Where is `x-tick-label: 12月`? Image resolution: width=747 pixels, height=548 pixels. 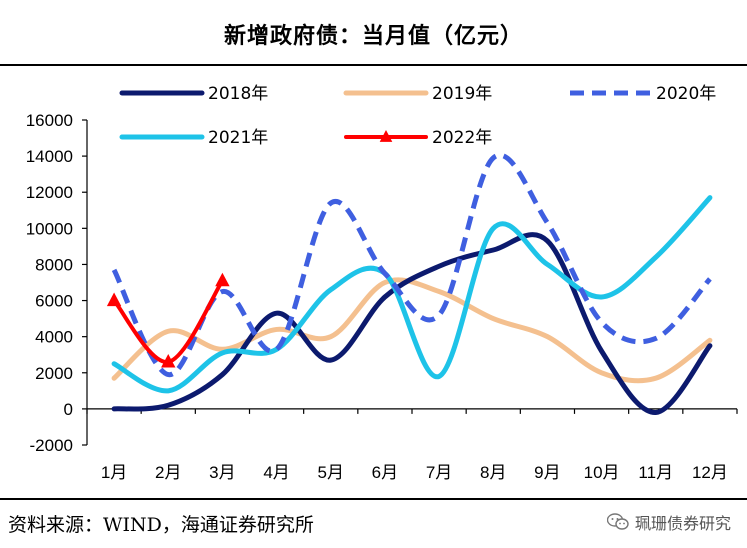 x-tick-label: 12月 is located at coordinates (710, 472).